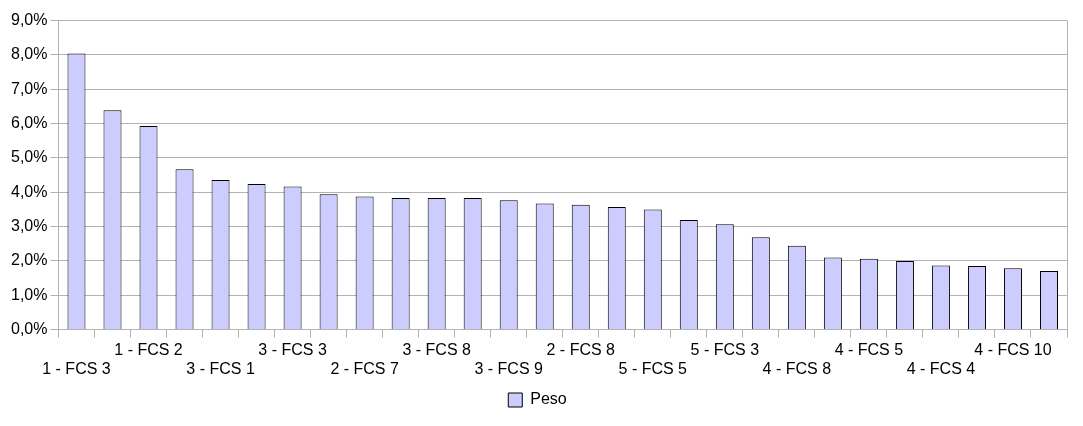 Image resolution: width=1083 pixels, height=426 pixels. Describe the element at coordinates (581, 349) in the screenshot. I see `x-tick-label: 2 - FCS 8` at that location.